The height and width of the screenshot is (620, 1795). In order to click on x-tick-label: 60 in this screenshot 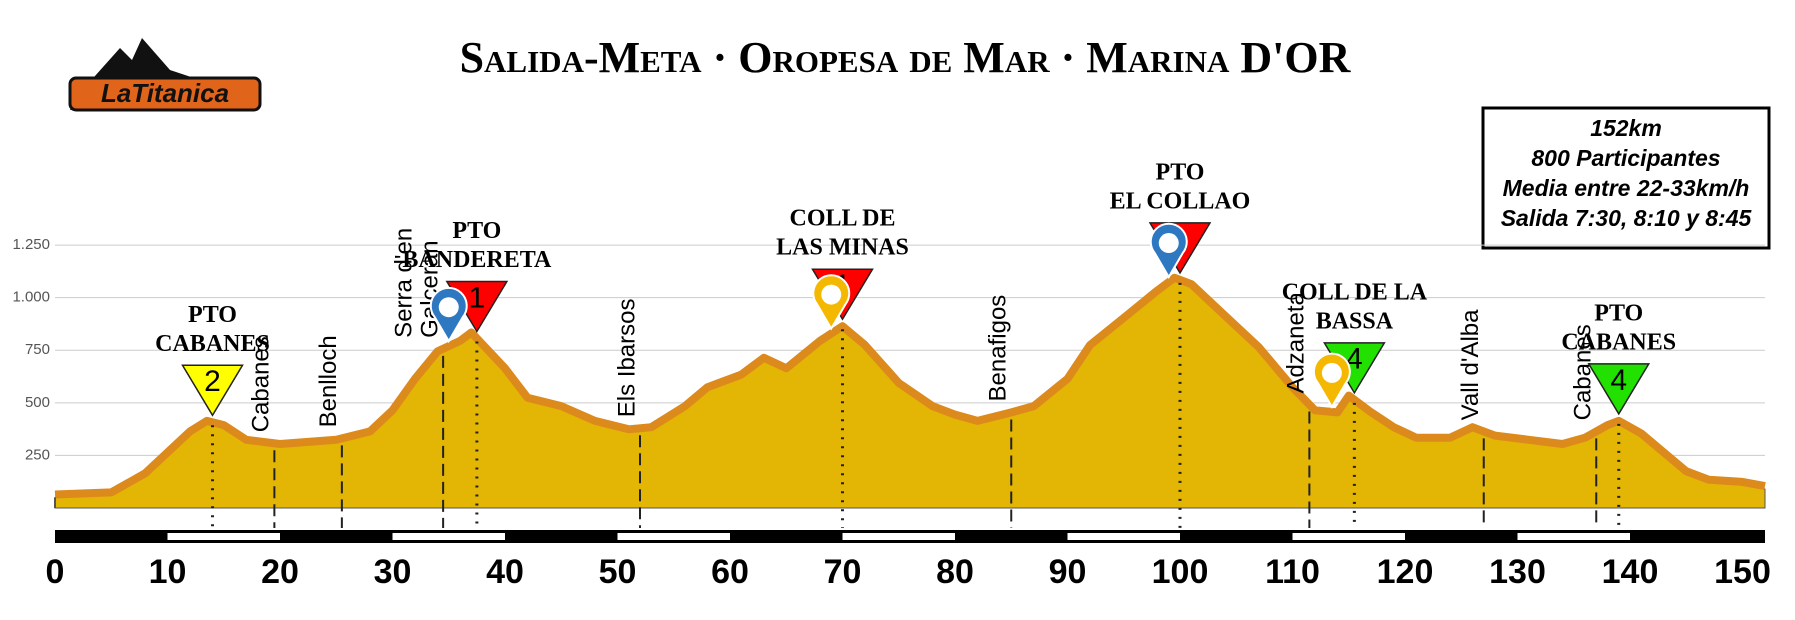, I will do `click(730, 572)`.